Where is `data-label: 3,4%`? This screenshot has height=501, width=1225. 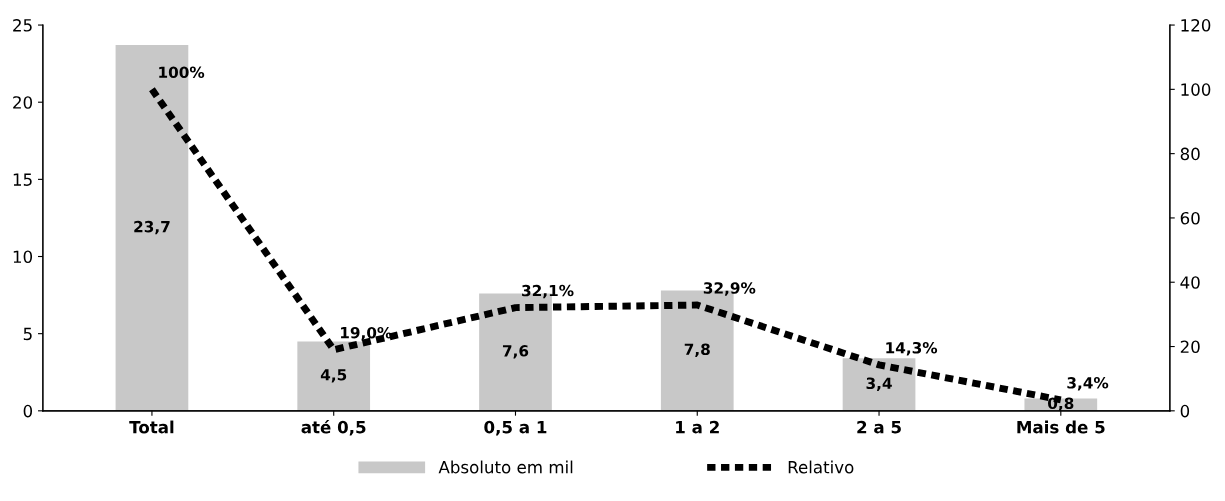
data-label: 3,4% is located at coordinates (1088, 384).